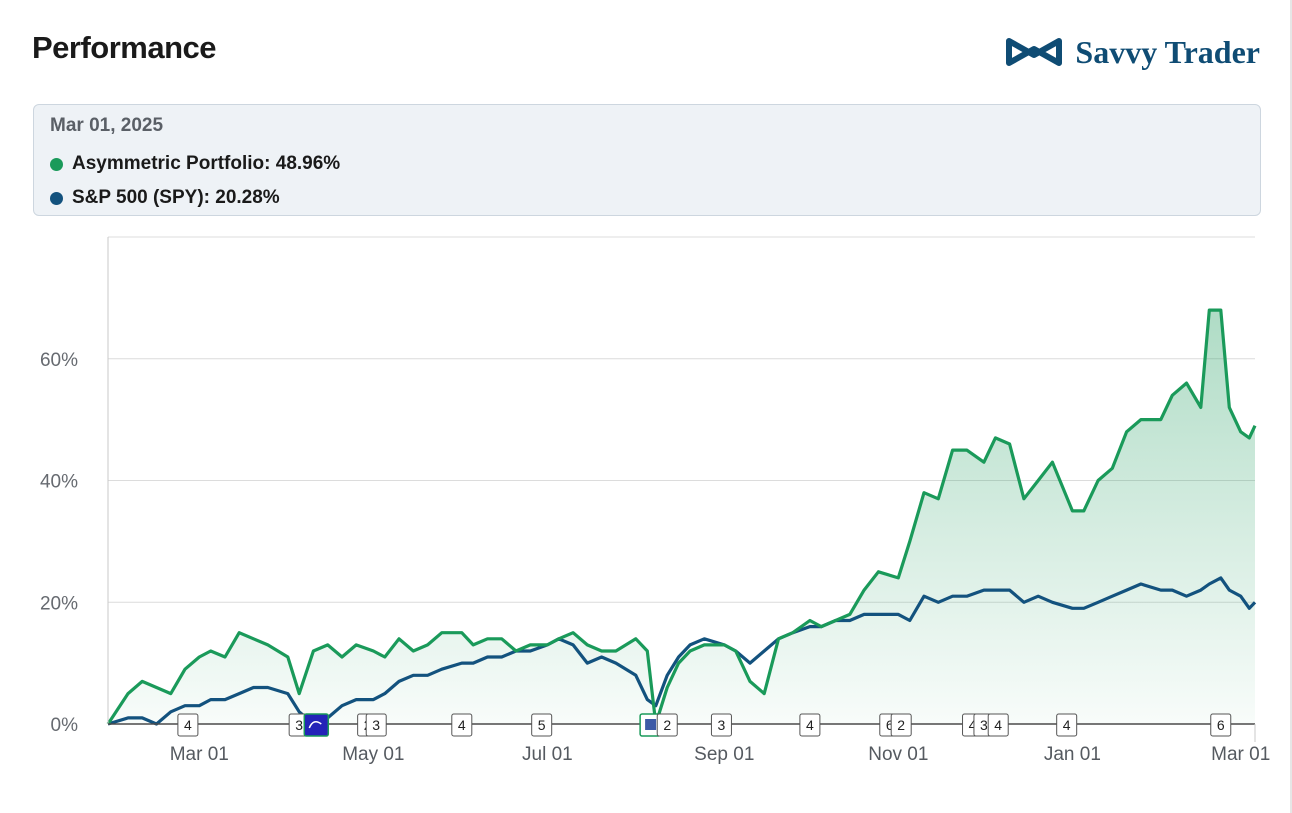 The width and height of the screenshot is (1292, 813). I want to click on tooltip-spy-value: S&P 500 (SPY): 20.28%, so click(176, 197).